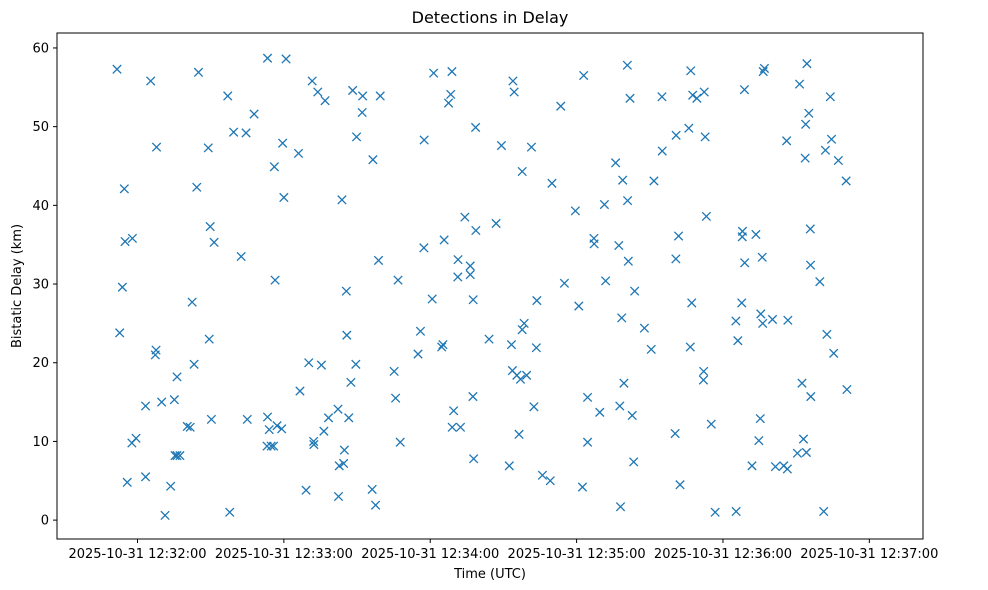 The height and width of the screenshot is (590, 988). Describe the element at coordinates (137, 554) in the screenshot. I see `x-tick-label: 2025-10-31 12:32:00` at that location.